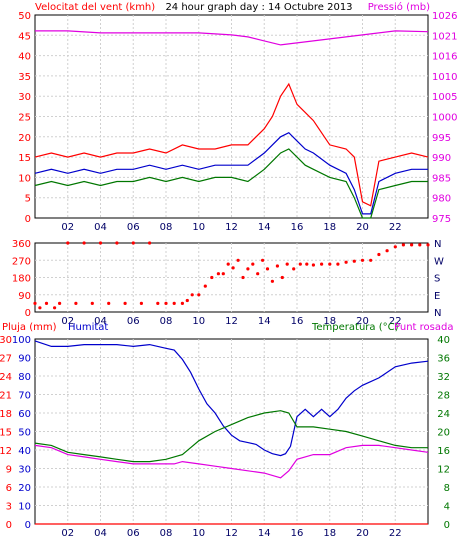  I want to click on x-tick-label: 20, so click(362, 227).